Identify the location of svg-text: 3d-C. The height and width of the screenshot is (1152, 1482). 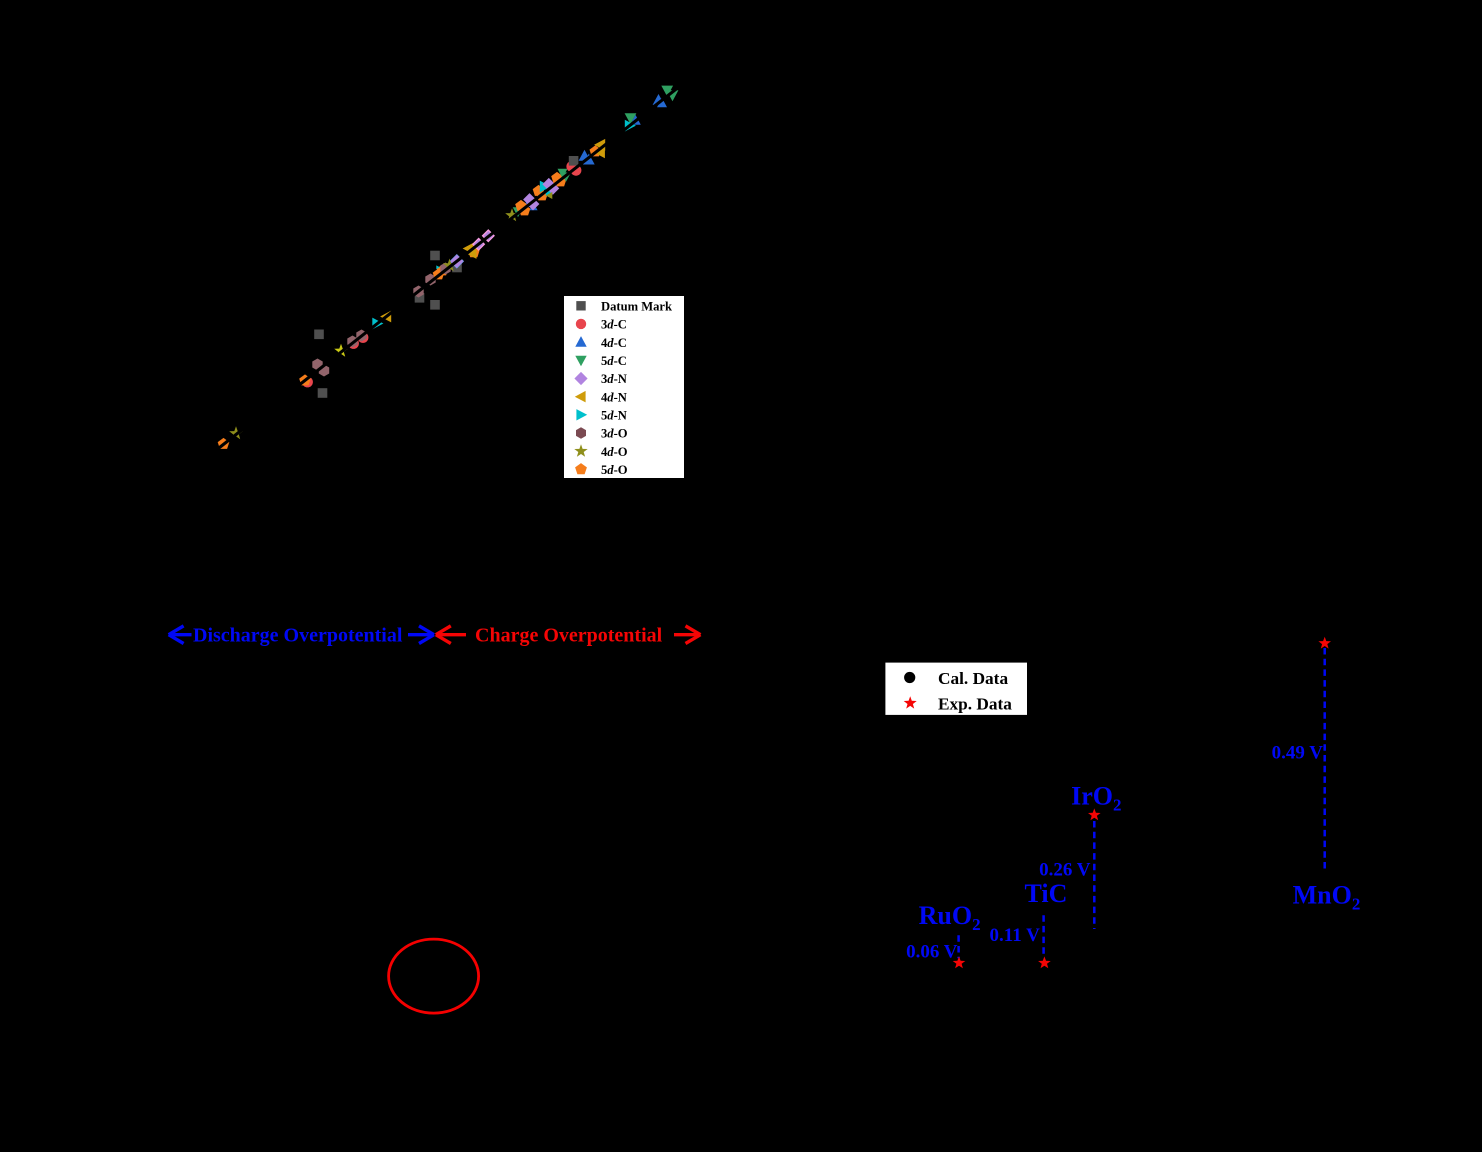
(614, 325).